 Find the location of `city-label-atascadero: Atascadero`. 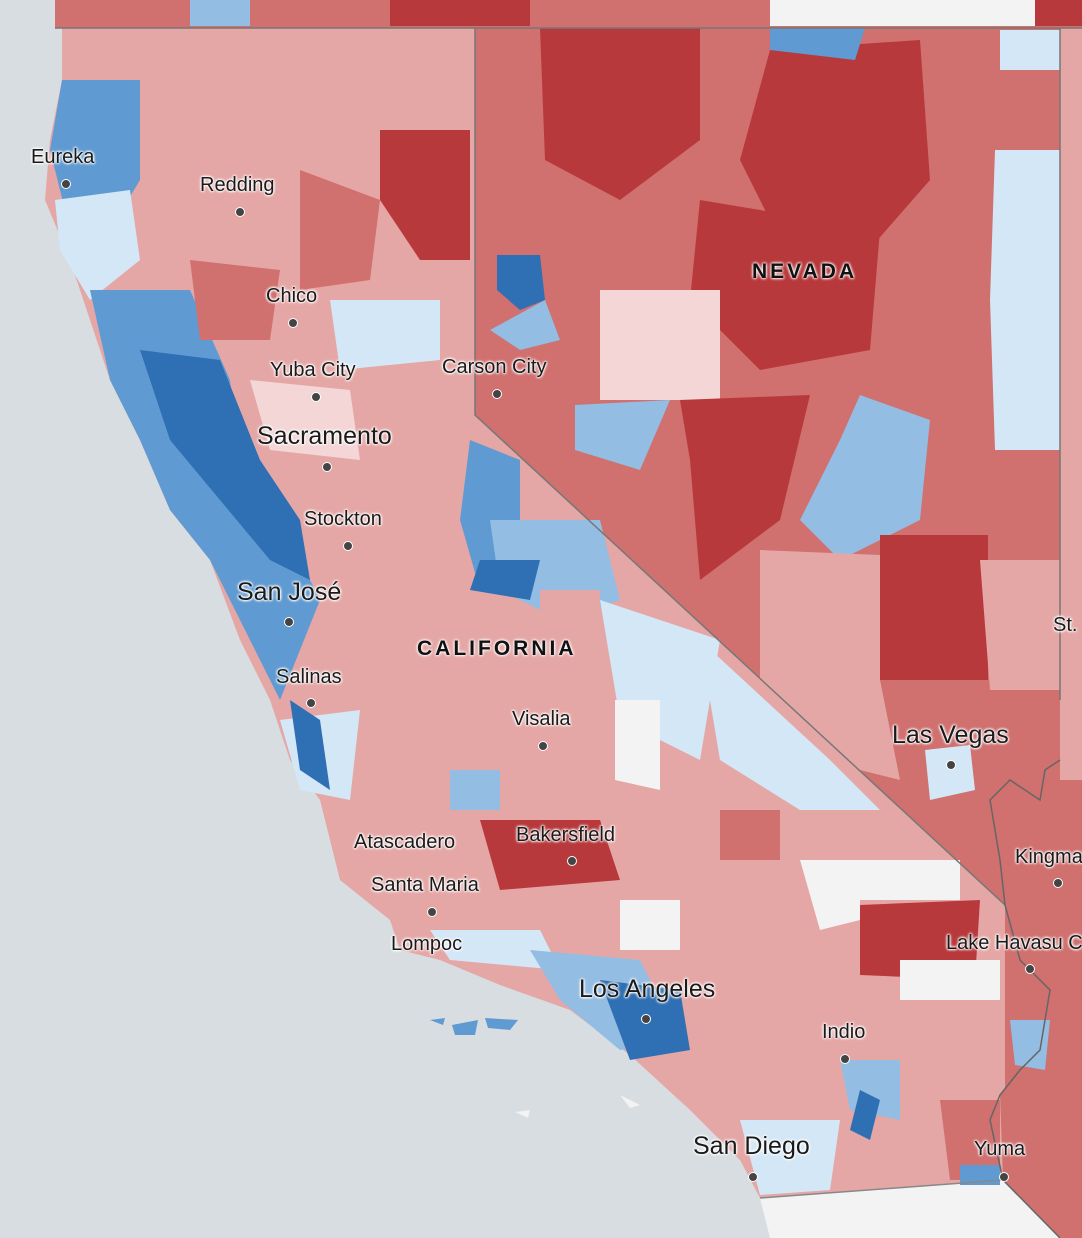

city-label-atascadero: Atascadero is located at coordinates (405, 842).